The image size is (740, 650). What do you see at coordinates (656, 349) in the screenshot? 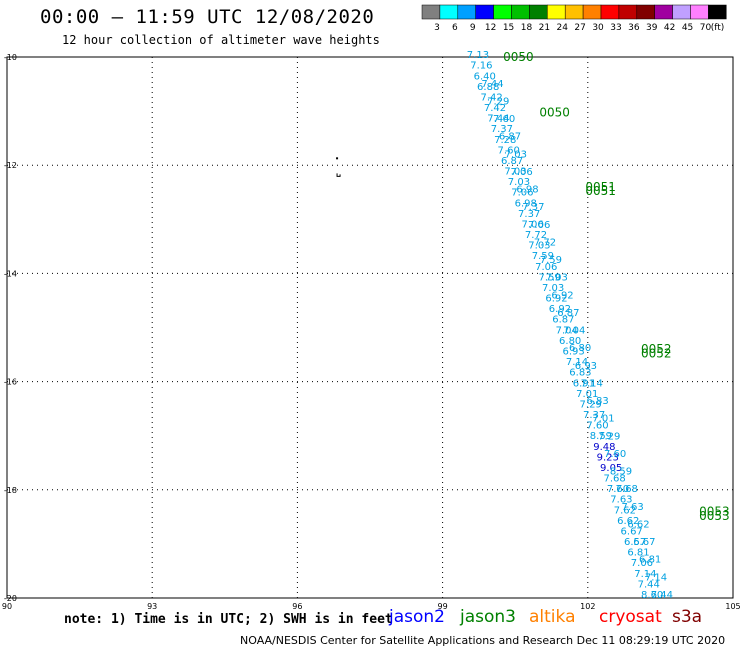
I see `time-label: 0052` at bounding box center [656, 349].